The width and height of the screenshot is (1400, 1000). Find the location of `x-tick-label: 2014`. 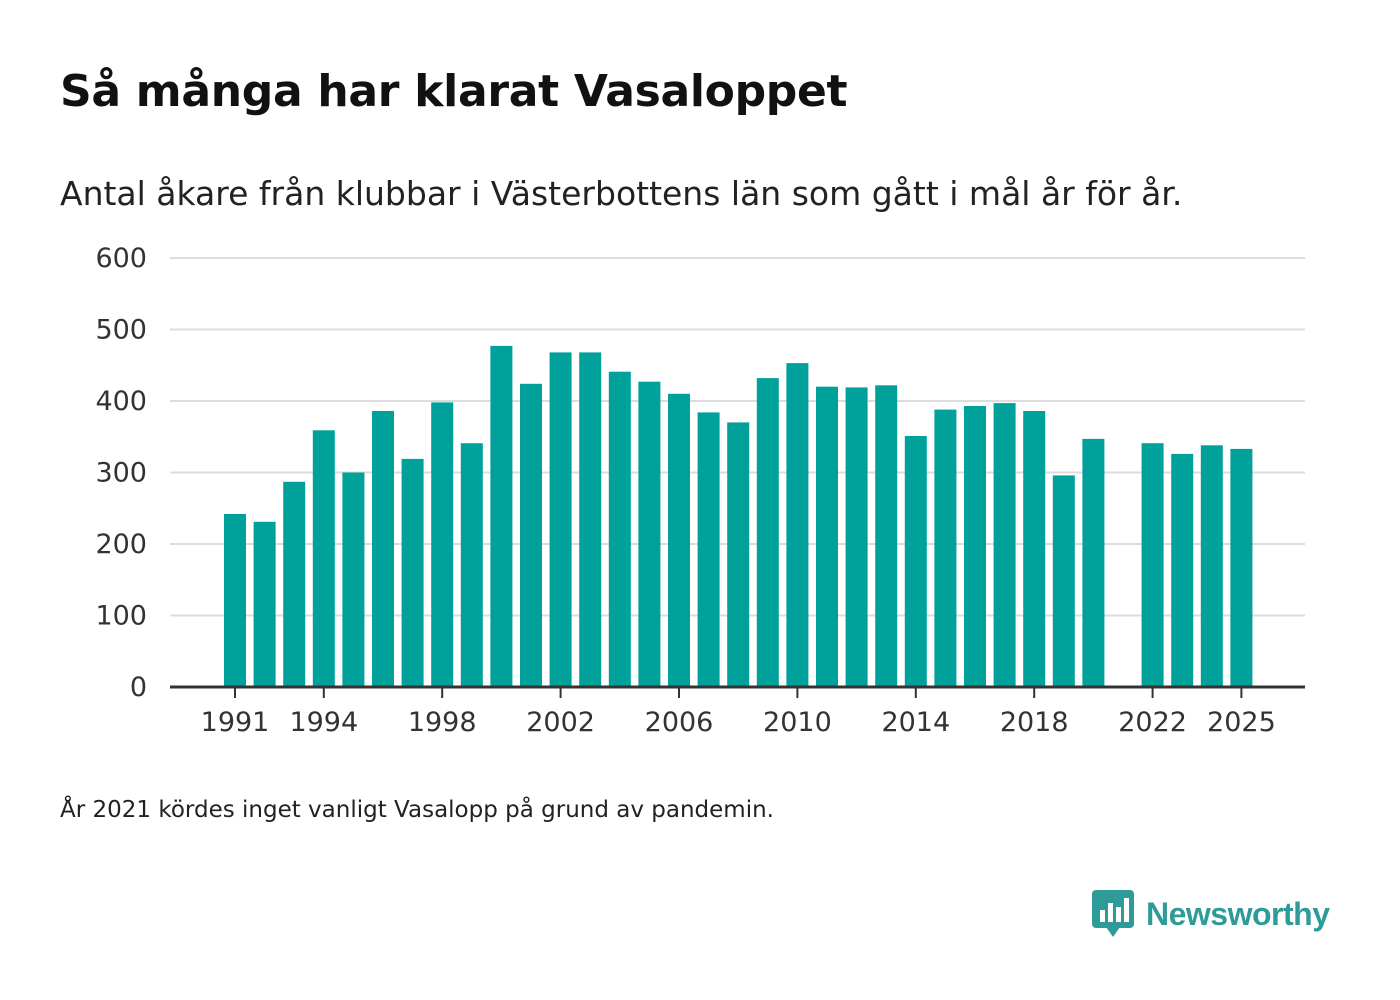

x-tick-label: 2014 is located at coordinates (915, 722).